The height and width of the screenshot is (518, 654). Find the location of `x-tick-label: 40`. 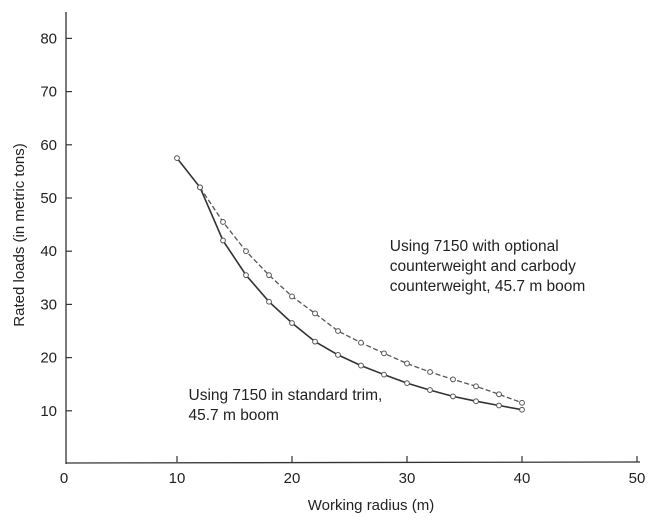

x-tick-label: 40 is located at coordinates (522, 478).